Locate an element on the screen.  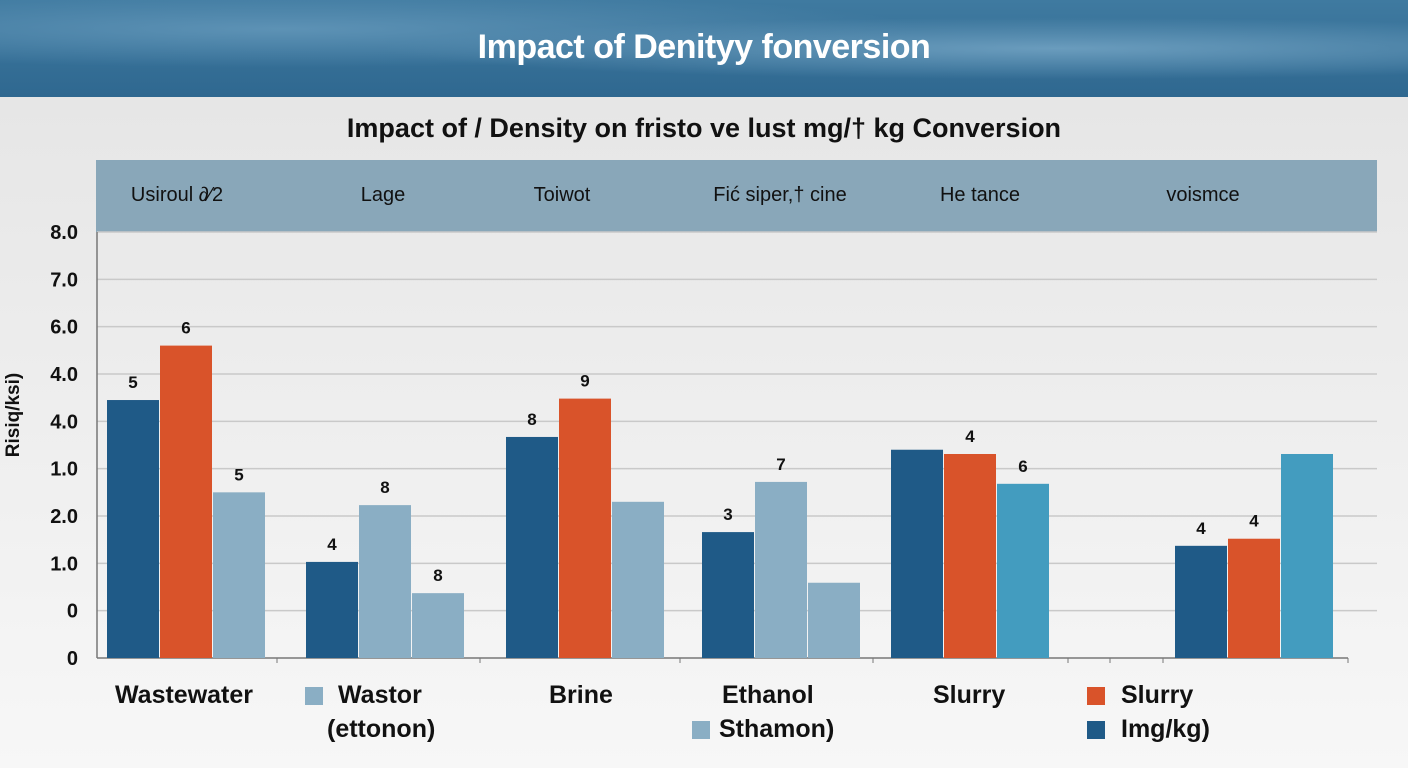
title-banner: Impact of Denityy fonversion is located at coordinates (704, 48).